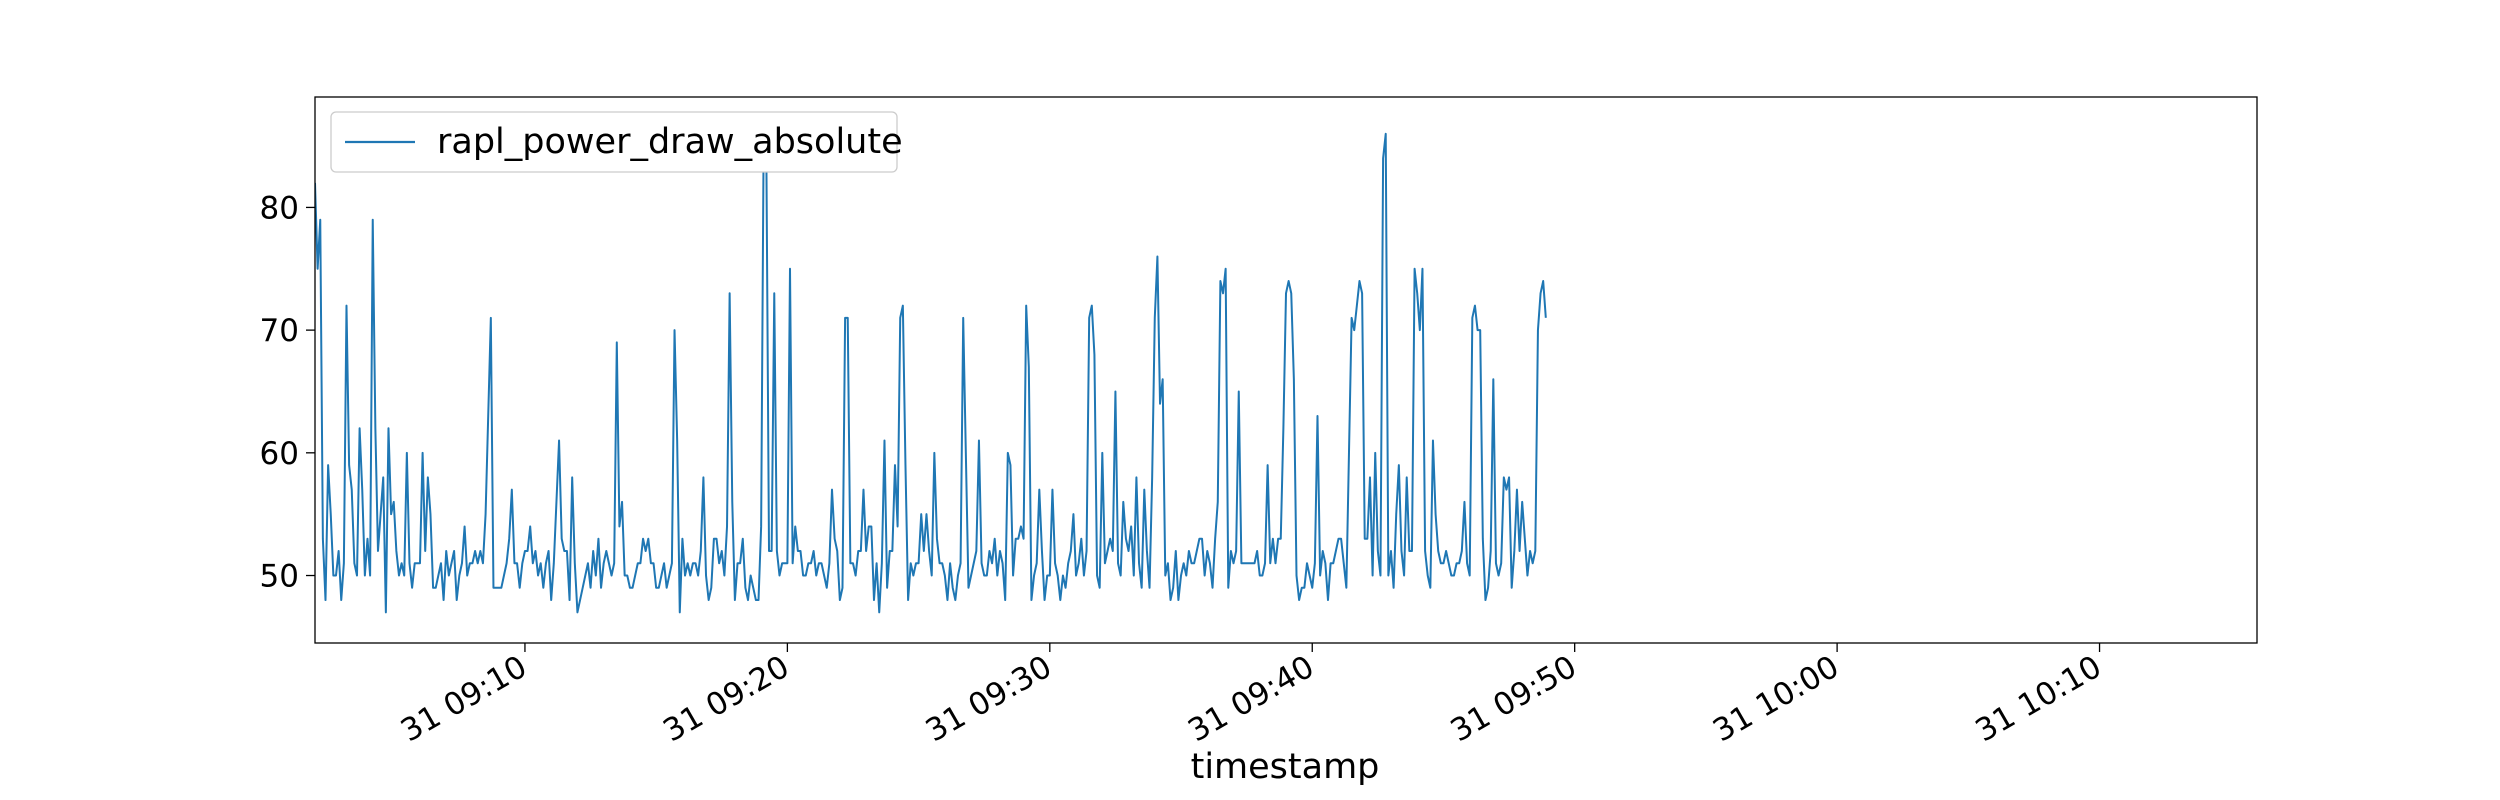  What do you see at coordinates (1776, 699) in the screenshot?
I see `x-tick-label: 31 10:00` at bounding box center [1776, 699].